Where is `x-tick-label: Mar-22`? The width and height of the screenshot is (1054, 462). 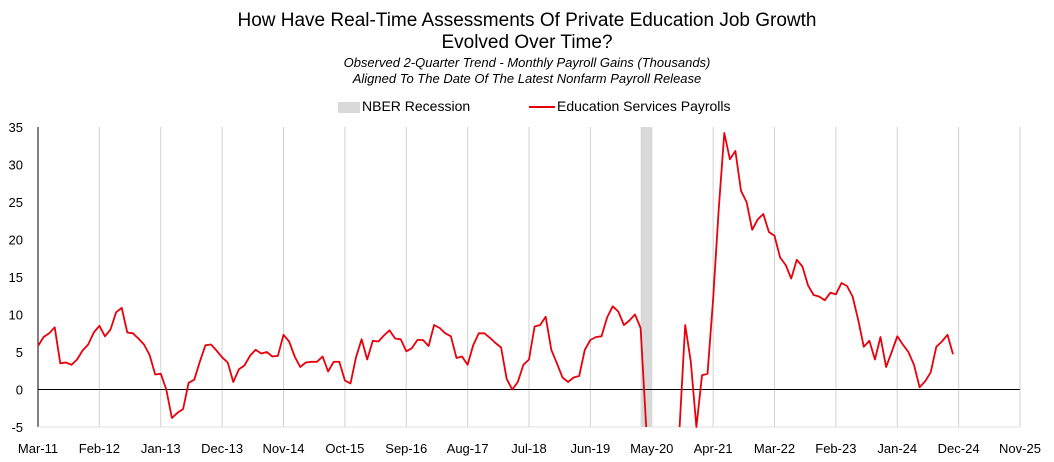 x-tick-label: Mar-22 is located at coordinates (774, 448).